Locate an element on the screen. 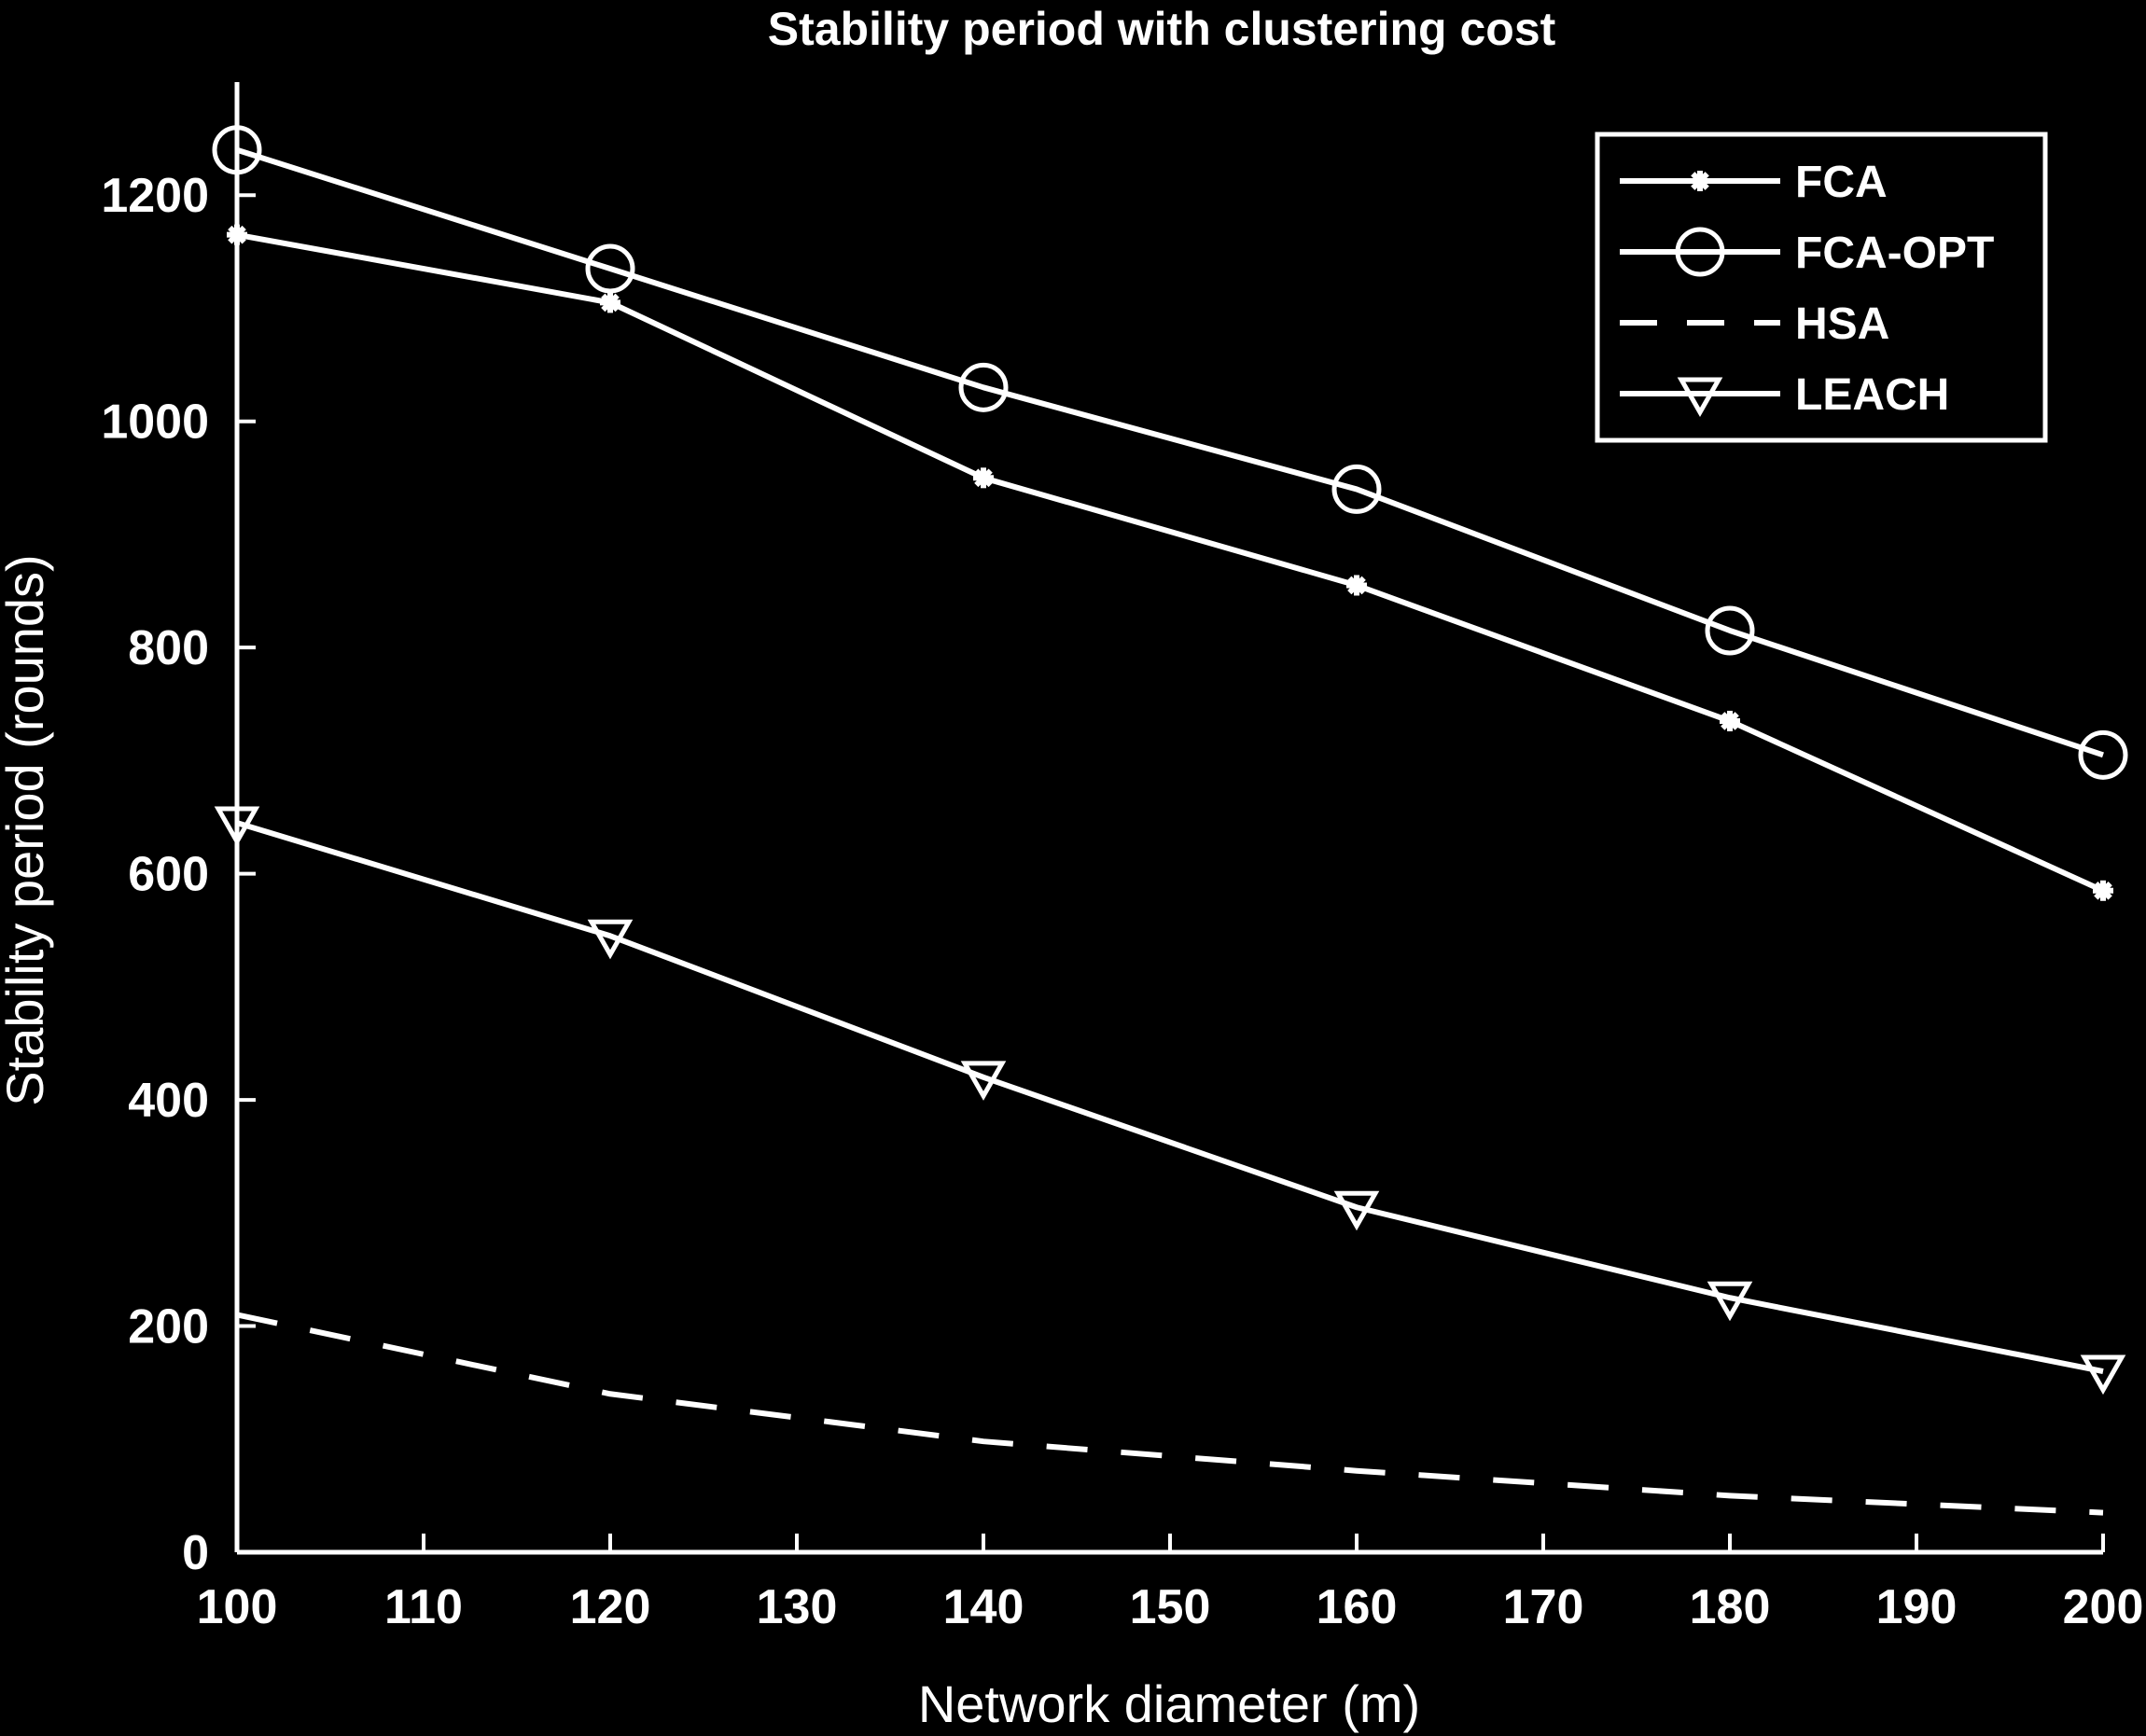 This screenshot has width=2146, height=1736. x-tick-label: 140 is located at coordinates (983, 1607).